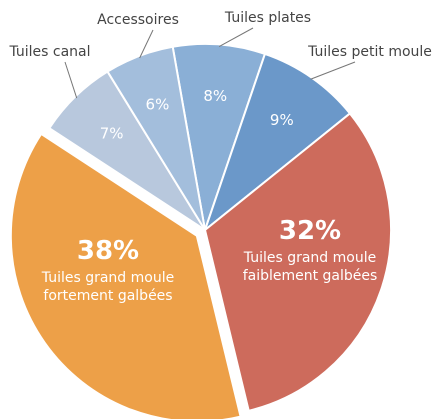 The width and height of the screenshot is (439, 419). Describe the element at coordinates (267, 18) in the screenshot. I see `category-label: Tuiles plates` at that location.